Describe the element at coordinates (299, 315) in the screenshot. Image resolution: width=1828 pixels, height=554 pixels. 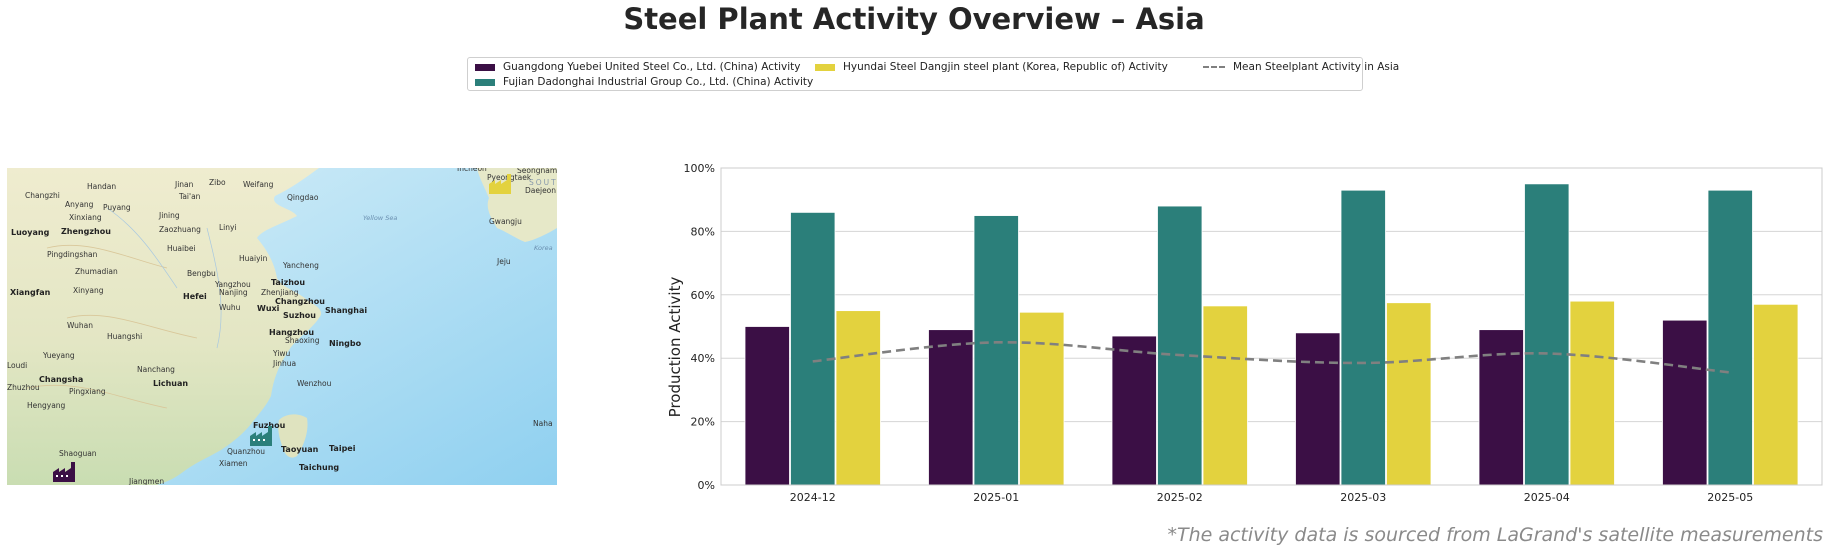
I see `svg-text: Suzhou` at that location.